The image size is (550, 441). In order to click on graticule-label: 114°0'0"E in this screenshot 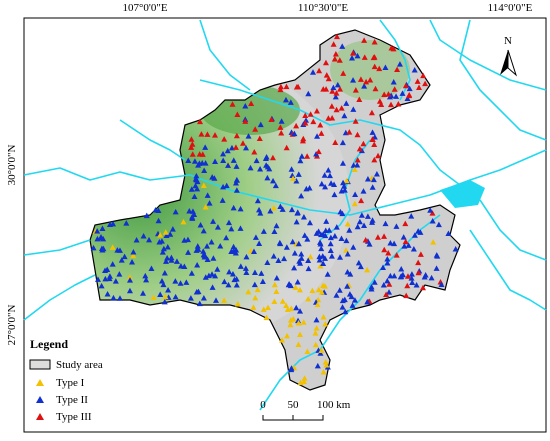, I will do `click(510, 8)`.